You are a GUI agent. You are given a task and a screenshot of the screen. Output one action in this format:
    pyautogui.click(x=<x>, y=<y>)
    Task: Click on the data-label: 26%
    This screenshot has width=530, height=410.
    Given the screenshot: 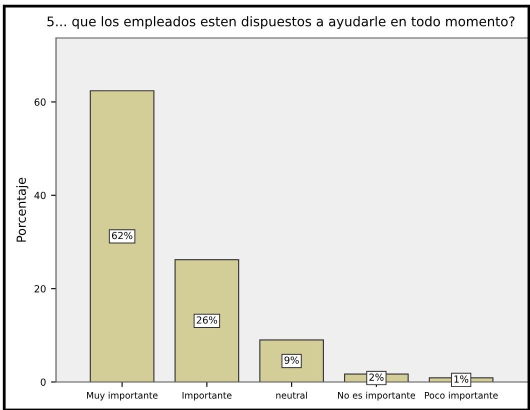 What is the action you would take?
    pyautogui.click(x=207, y=320)
    